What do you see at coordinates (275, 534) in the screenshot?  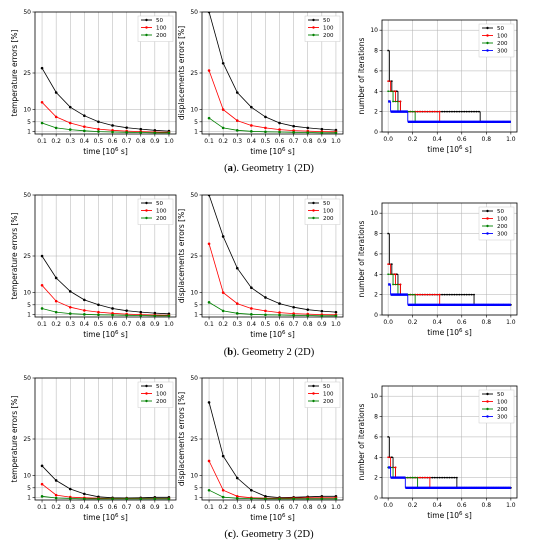 I see `caption-text: . Geometry 3 (2D)` at bounding box center [275, 534].